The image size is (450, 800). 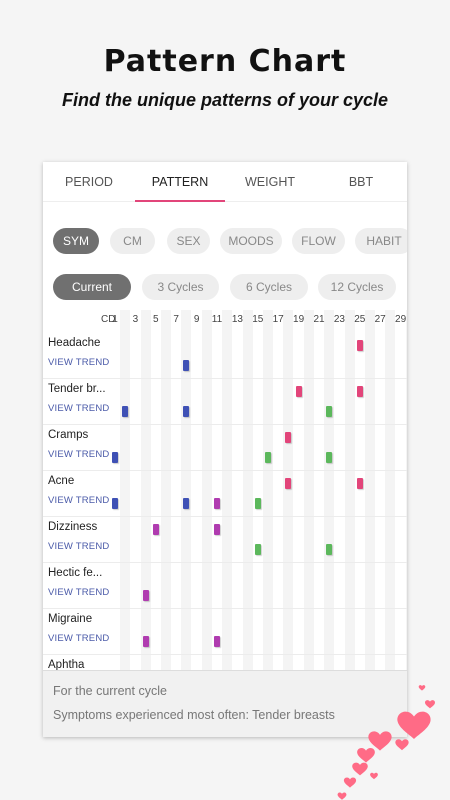 What do you see at coordinates (225, 61) in the screenshot?
I see `headline: Pattern Chart` at bounding box center [225, 61].